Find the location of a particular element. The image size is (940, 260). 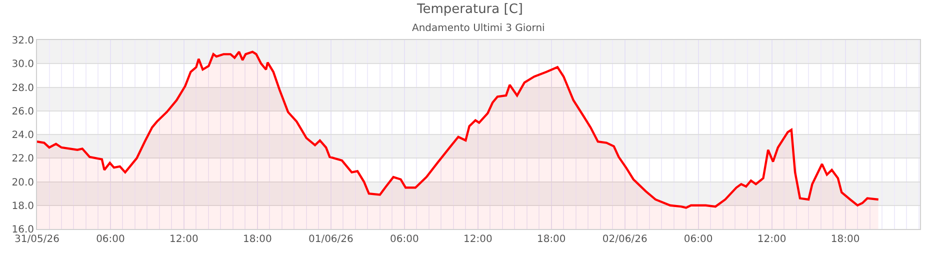

y-tick-label: 26.0 is located at coordinates (23, 112).